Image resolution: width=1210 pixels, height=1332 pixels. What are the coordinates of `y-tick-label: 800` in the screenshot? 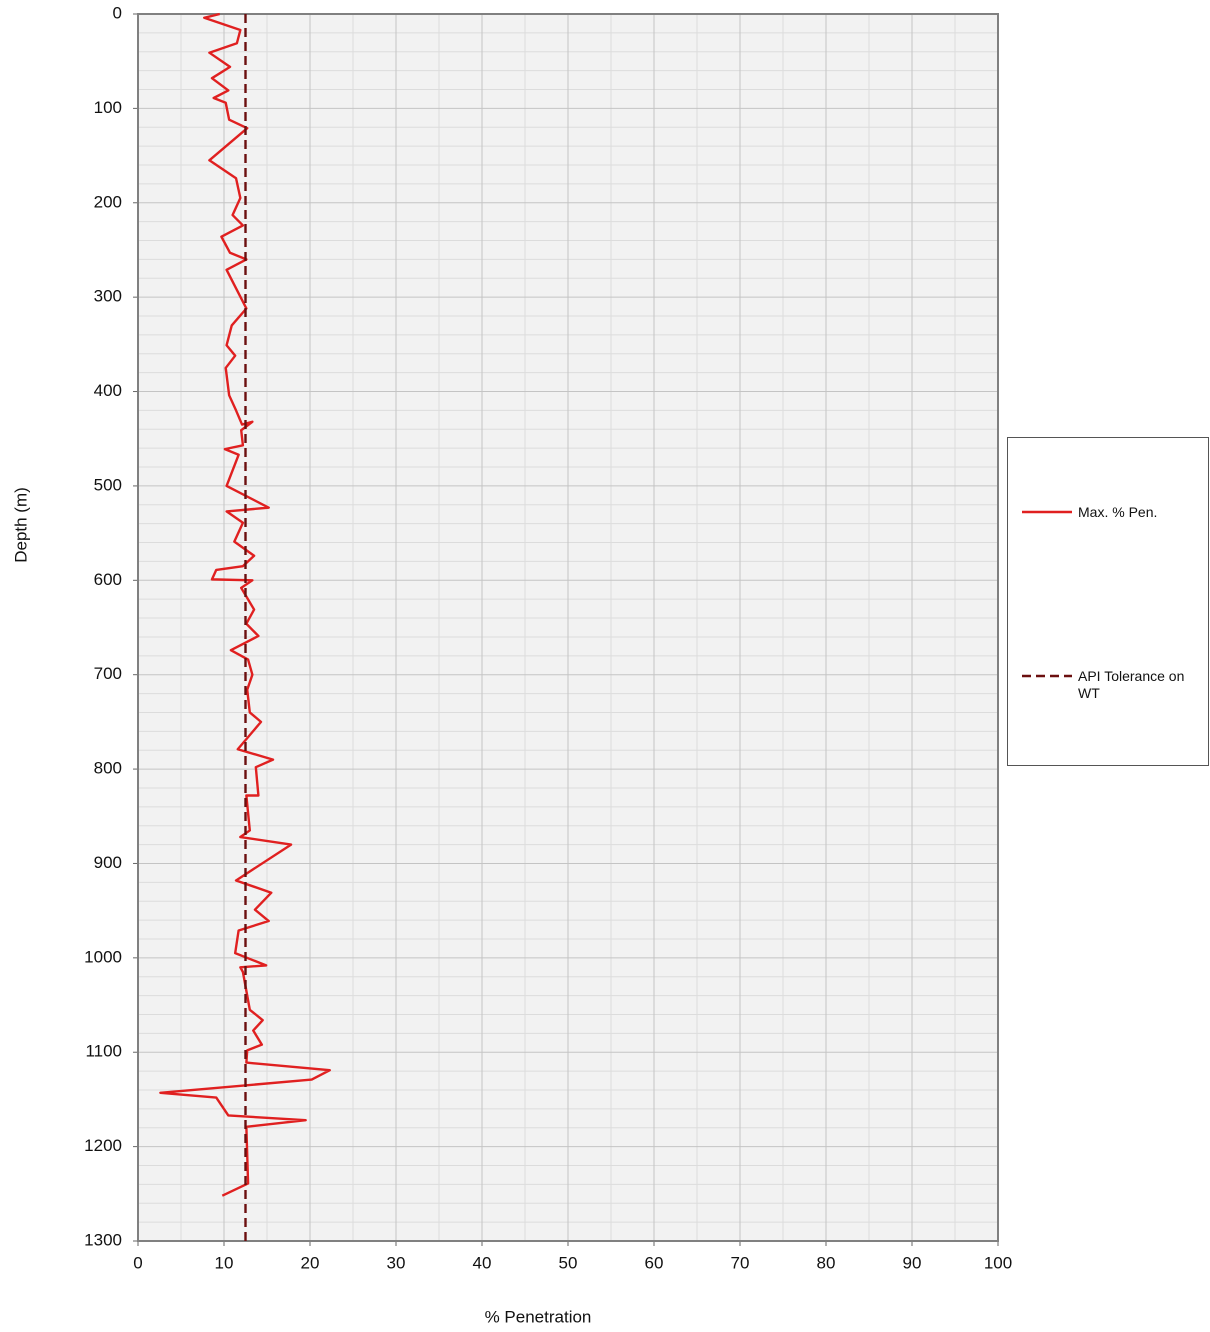 It's located at (108, 768).